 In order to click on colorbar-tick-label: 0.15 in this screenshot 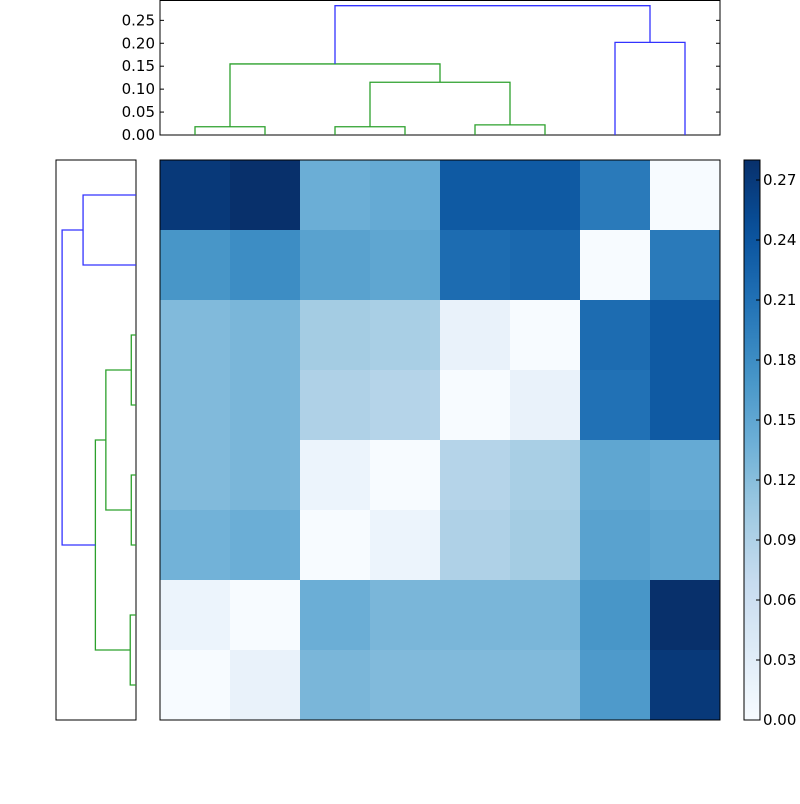, I will do `click(779, 420)`.